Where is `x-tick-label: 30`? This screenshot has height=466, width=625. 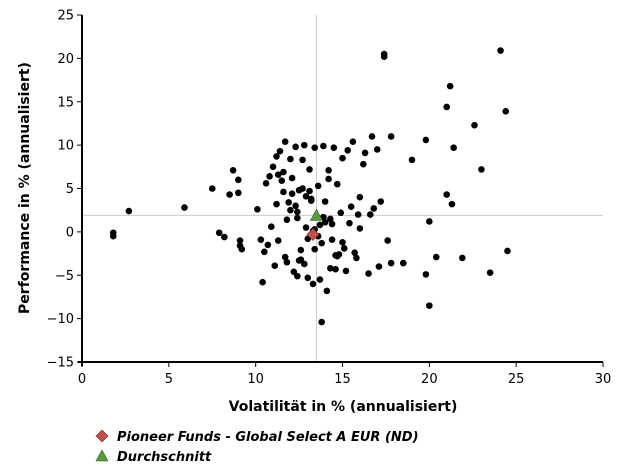
x-tick-label: 30 is located at coordinates (603, 379).